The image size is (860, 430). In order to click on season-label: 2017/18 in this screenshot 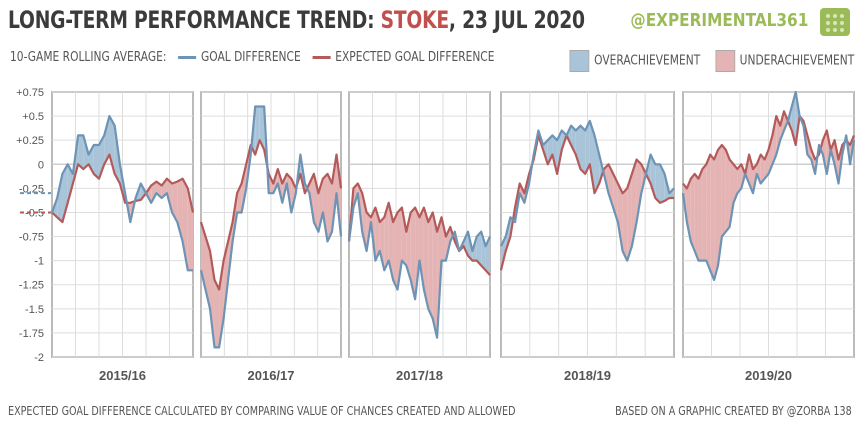, I will do `click(419, 375)`.